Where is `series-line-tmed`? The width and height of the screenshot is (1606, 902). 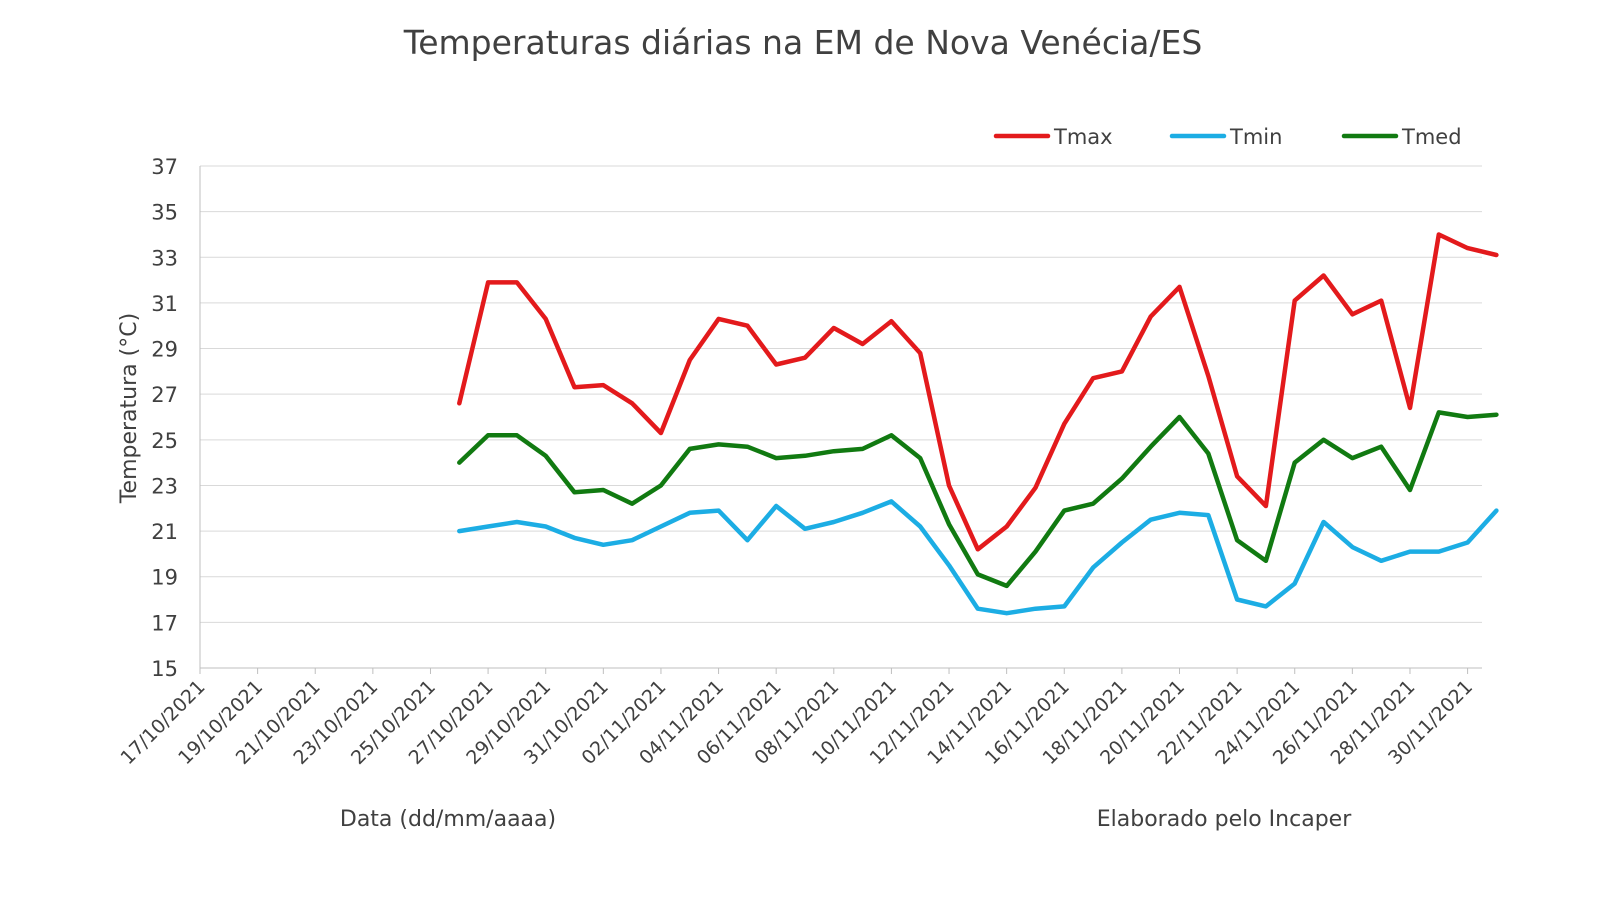 series-line-tmed is located at coordinates (978, 499).